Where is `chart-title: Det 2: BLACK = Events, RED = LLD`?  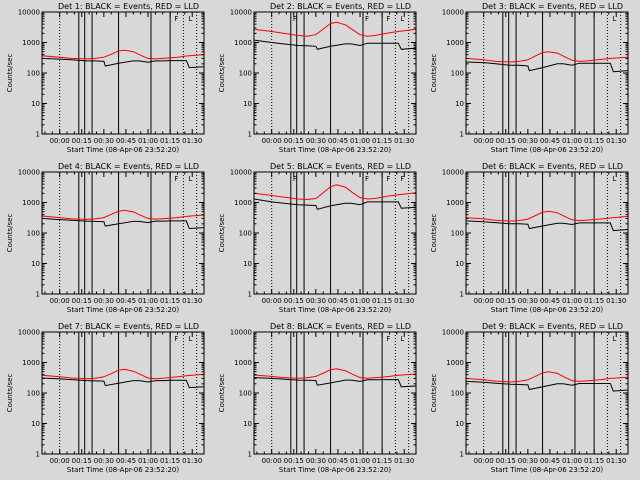 chart-title: Det 2: BLACK = Events, RED = LLD is located at coordinates (340, 6).